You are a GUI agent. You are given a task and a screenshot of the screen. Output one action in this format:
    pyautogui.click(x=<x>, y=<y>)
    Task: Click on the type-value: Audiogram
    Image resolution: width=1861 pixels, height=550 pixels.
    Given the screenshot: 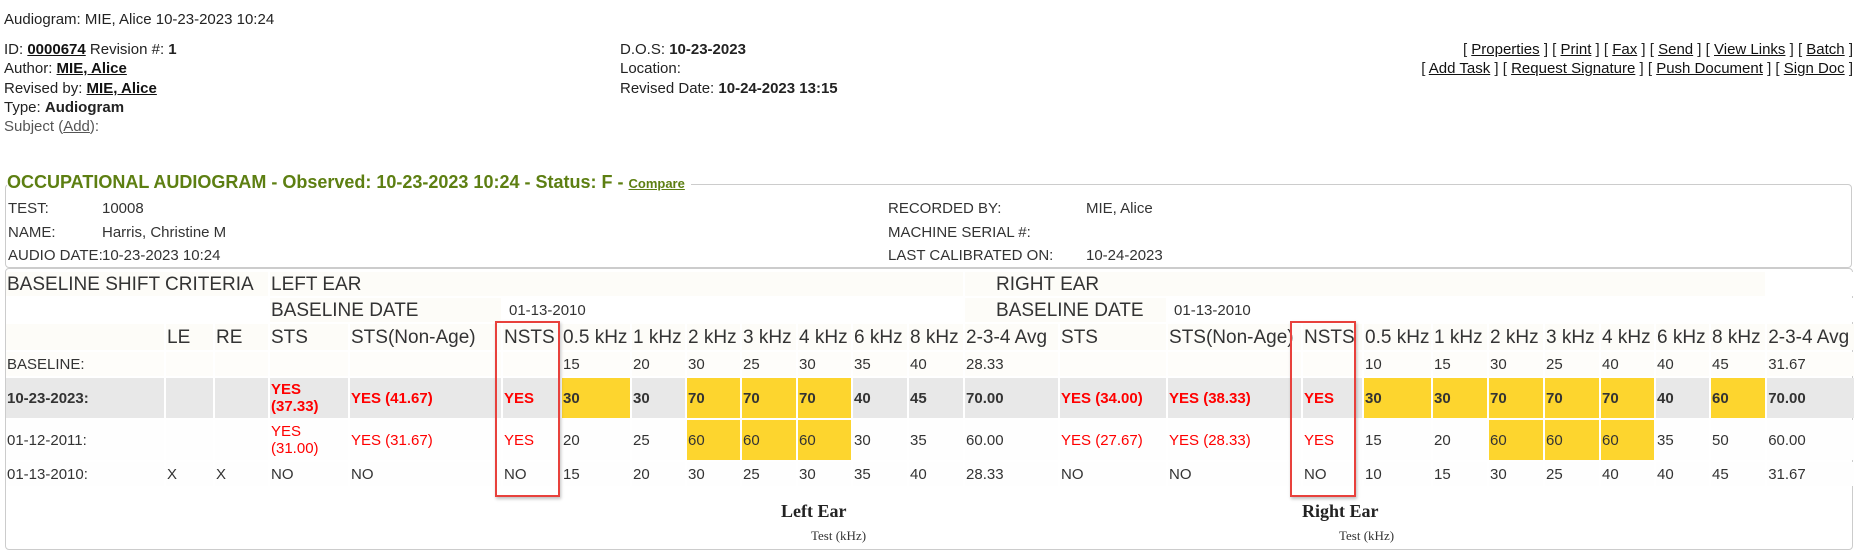 What is the action you would take?
    pyautogui.click(x=84, y=107)
    